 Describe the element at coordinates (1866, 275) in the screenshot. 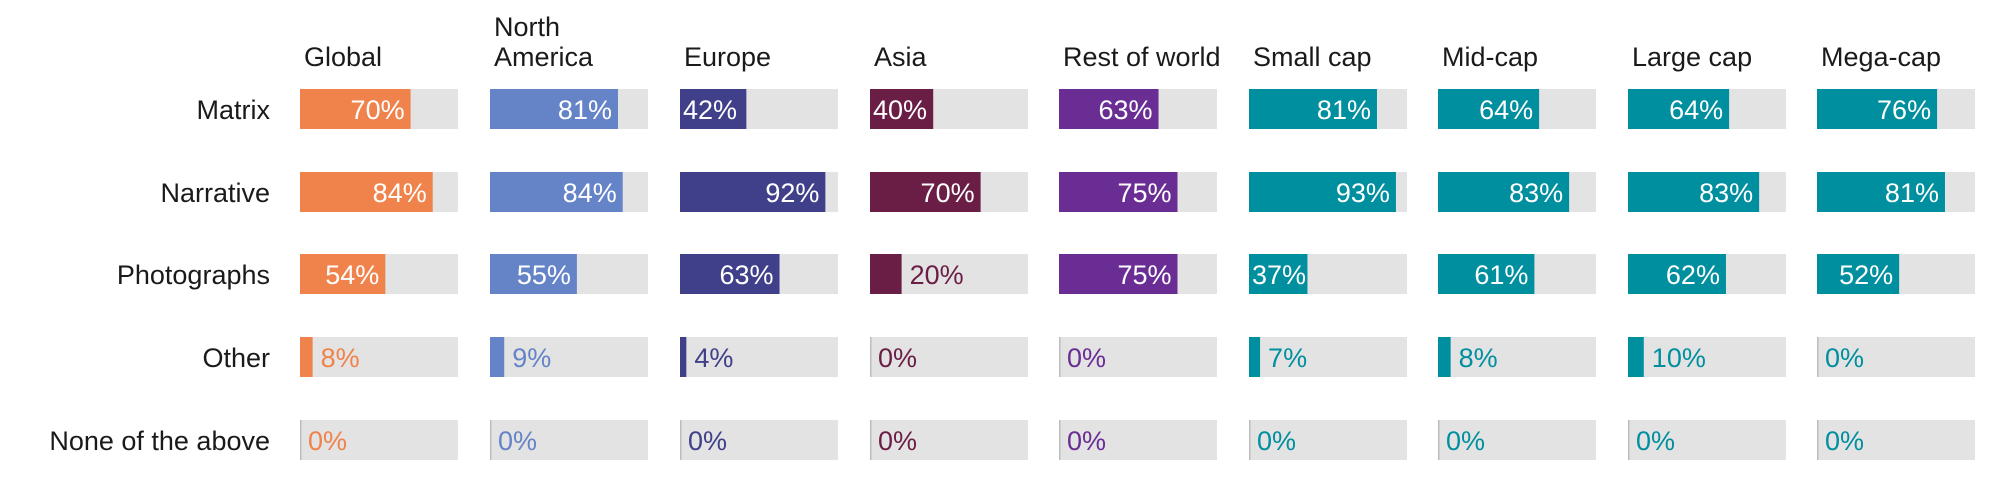

I see `data-label: 52%` at that location.